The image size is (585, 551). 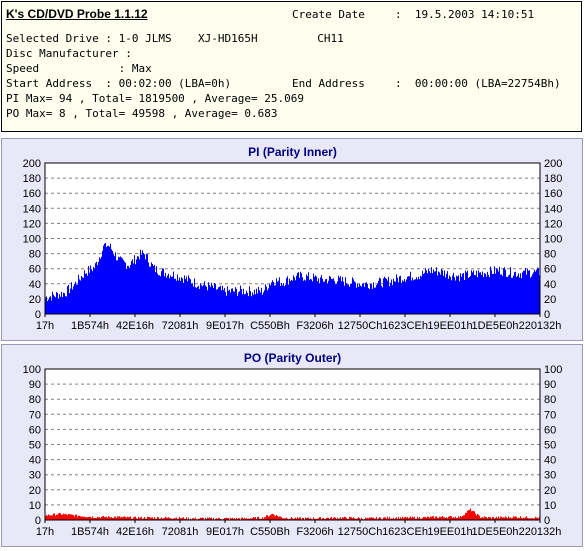 I want to click on po-chart-title: PO (Parity Outer), so click(x=292, y=358).